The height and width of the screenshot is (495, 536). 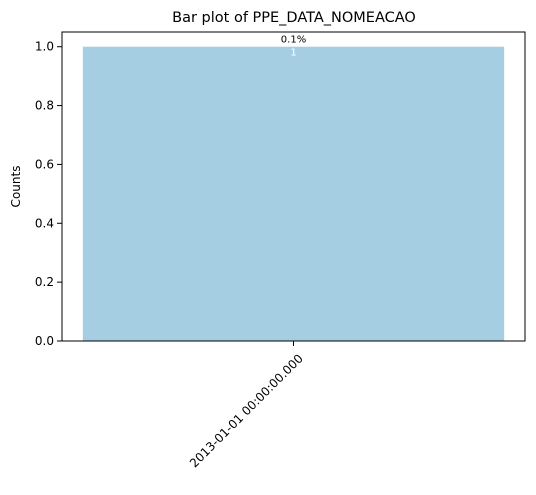 What do you see at coordinates (293, 47) in the screenshot?
I see `annotation-layer: 0.1% 1` at bounding box center [293, 47].